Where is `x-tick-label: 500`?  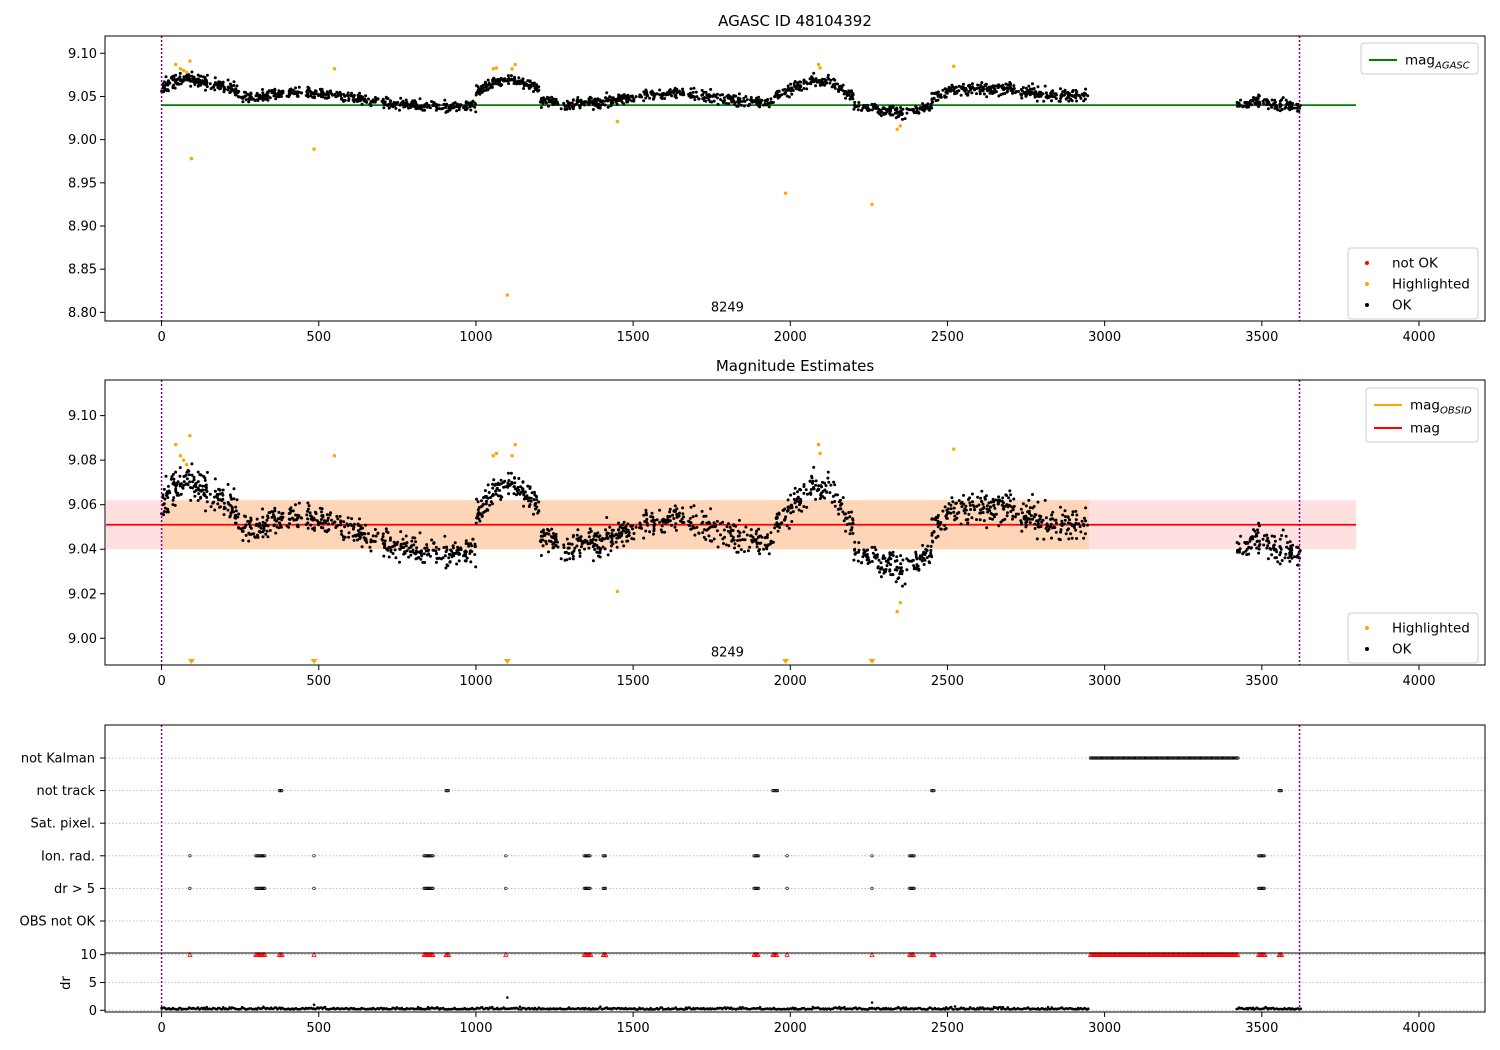 x-tick-label: 500 is located at coordinates (318, 681).